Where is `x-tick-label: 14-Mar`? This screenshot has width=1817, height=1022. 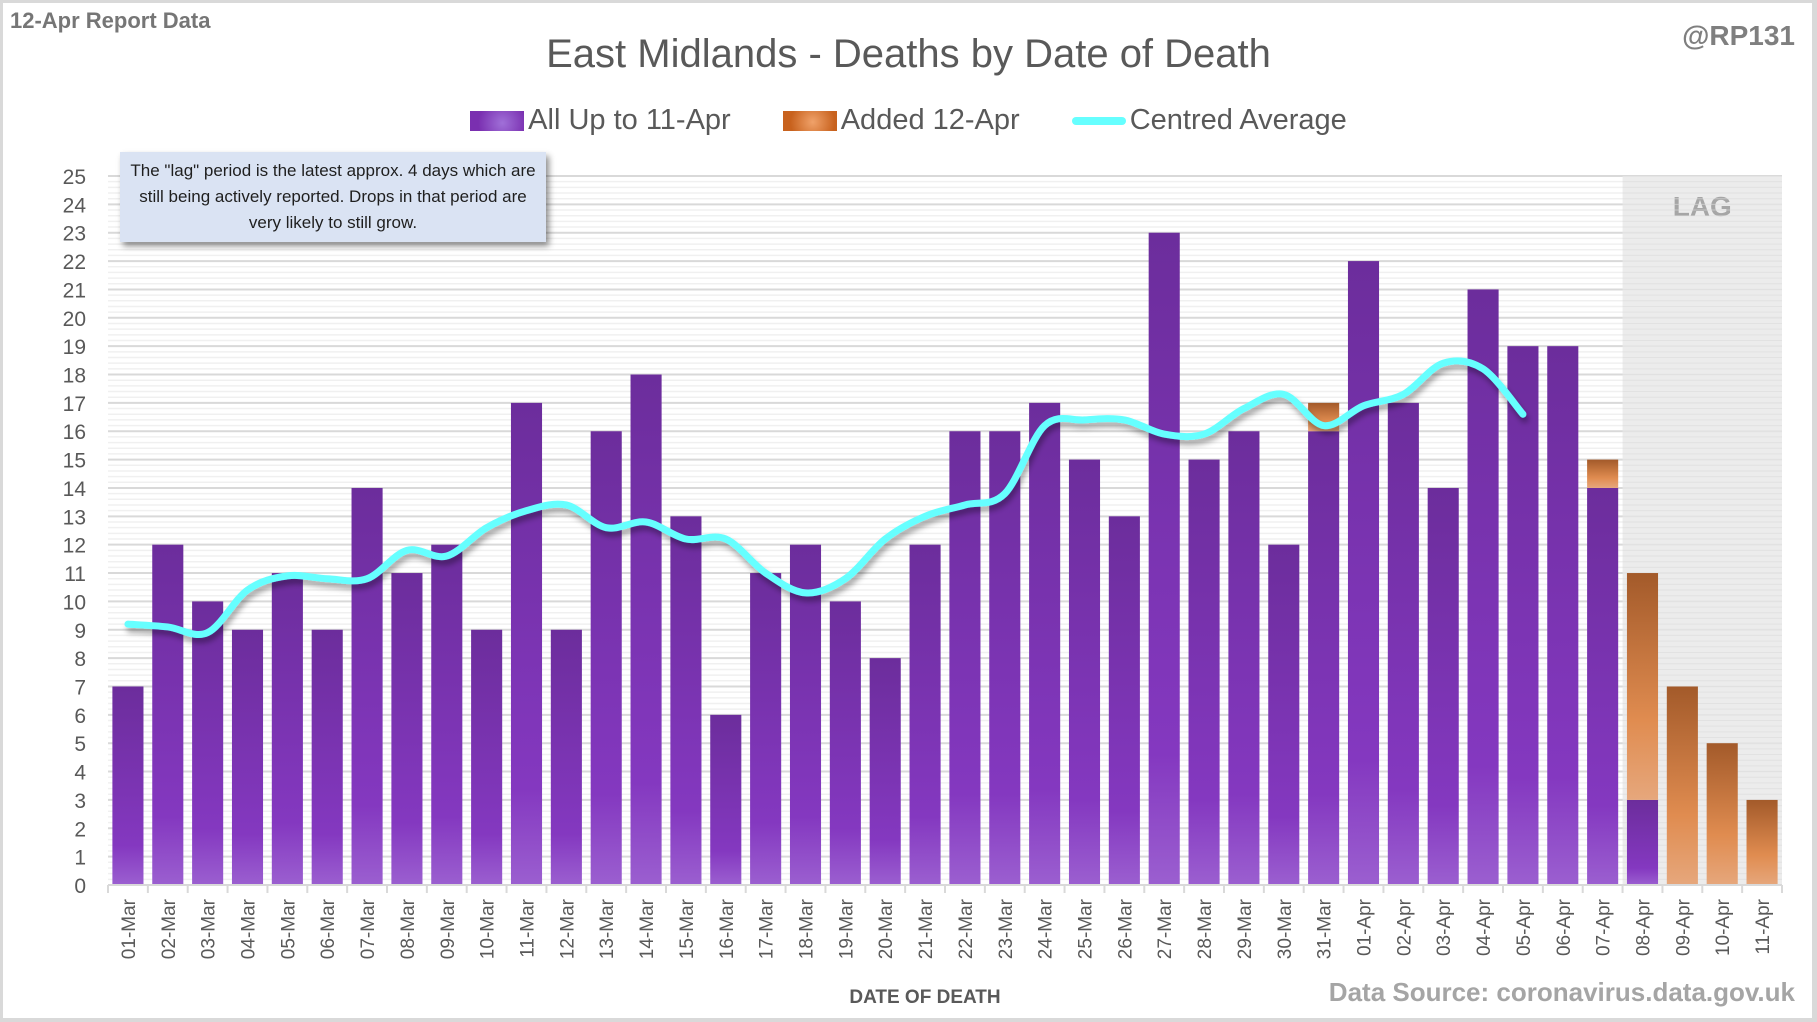
x-tick-label: 14-Mar is located at coordinates (647, 928).